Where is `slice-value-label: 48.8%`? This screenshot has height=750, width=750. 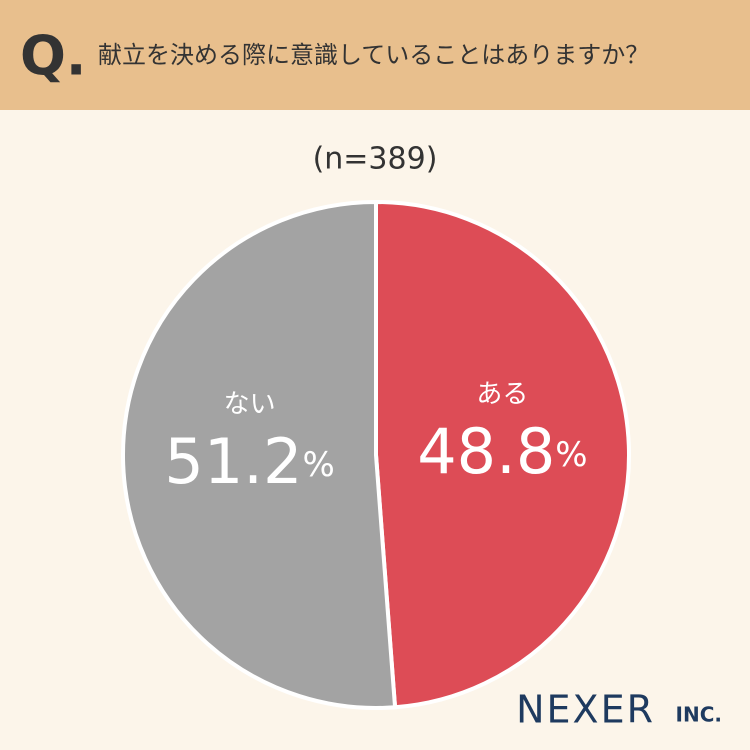 slice-value-label: 48.8% is located at coordinates (502, 451).